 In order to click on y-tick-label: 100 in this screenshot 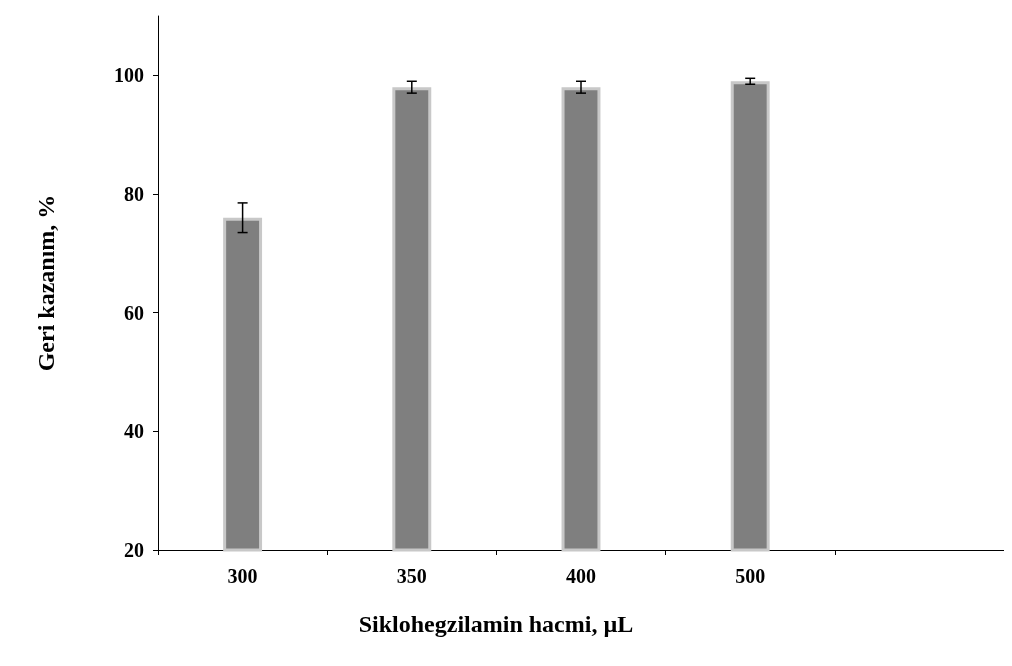, I will do `click(129, 75)`.